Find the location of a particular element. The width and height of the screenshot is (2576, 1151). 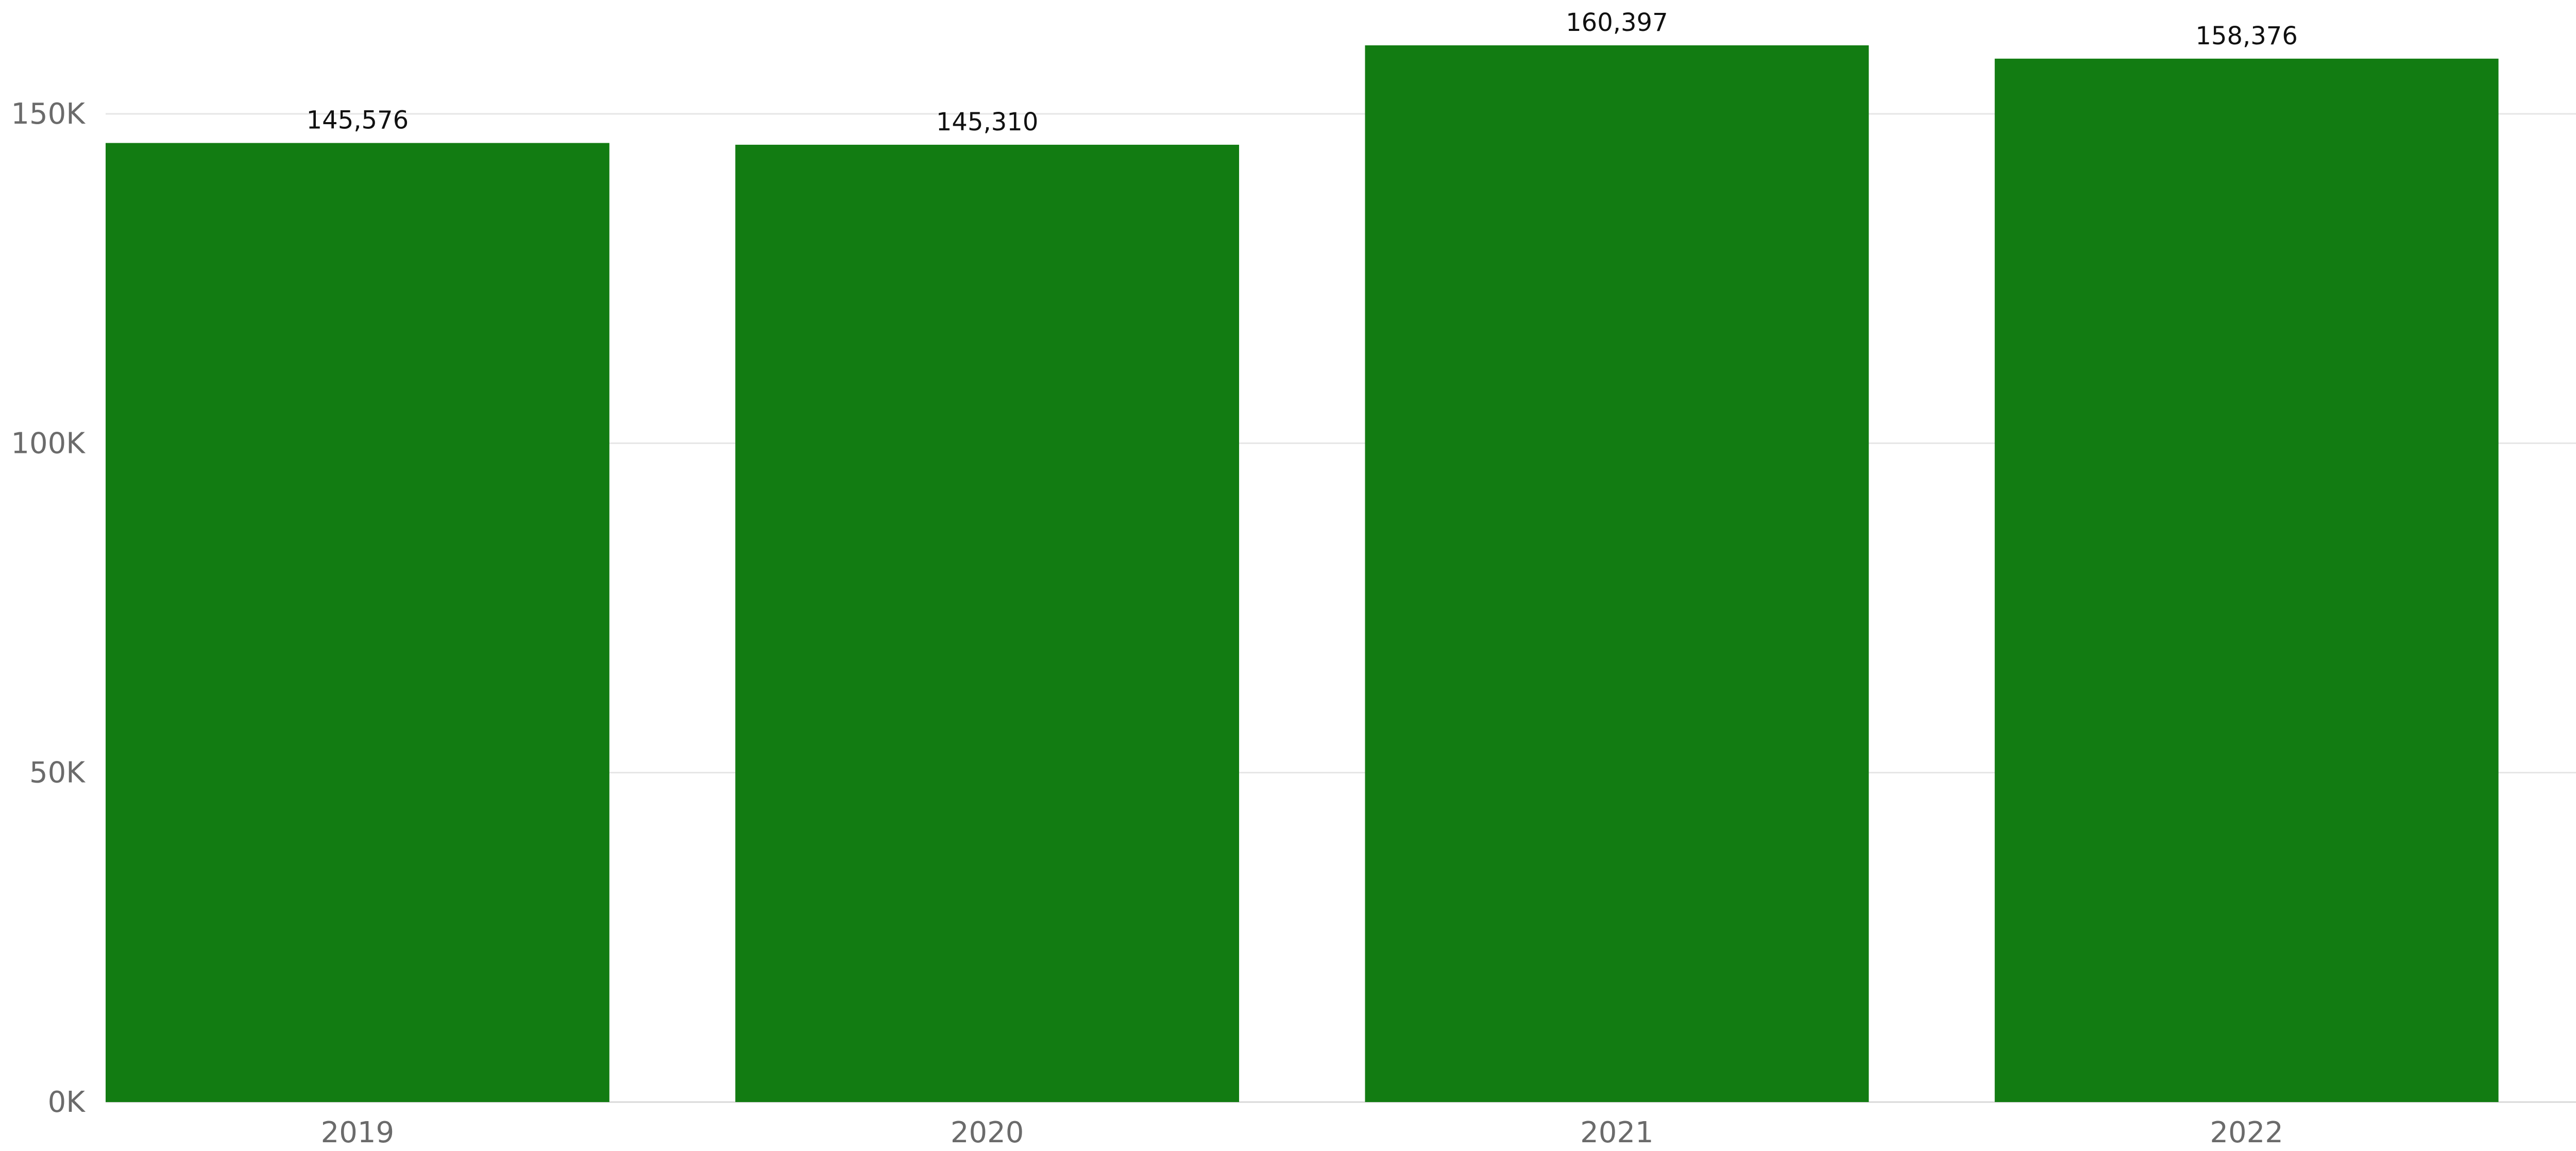

data-label-2020: 145,310 is located at coordinates (987, 122).